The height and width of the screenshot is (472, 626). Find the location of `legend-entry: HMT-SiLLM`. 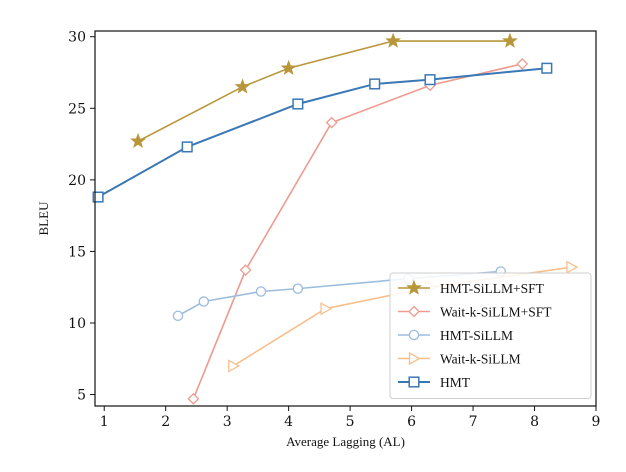

legend-entry: HMT-SiLLM is located at coordinates (455, 335).